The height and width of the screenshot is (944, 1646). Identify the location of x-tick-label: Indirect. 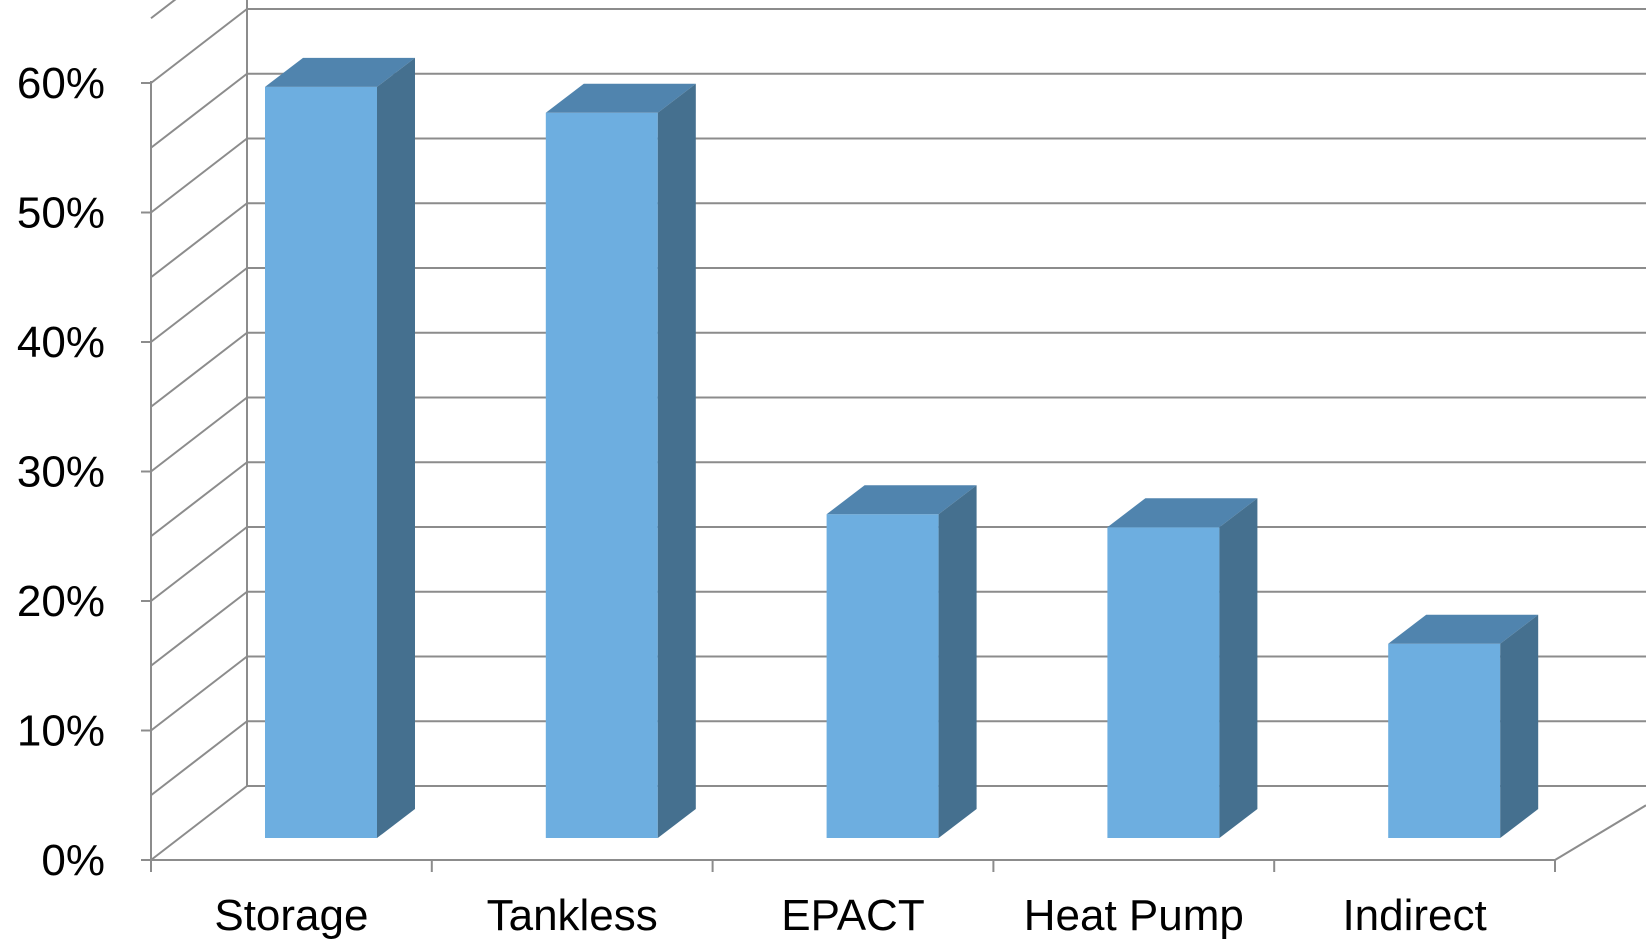
(1414, 915).